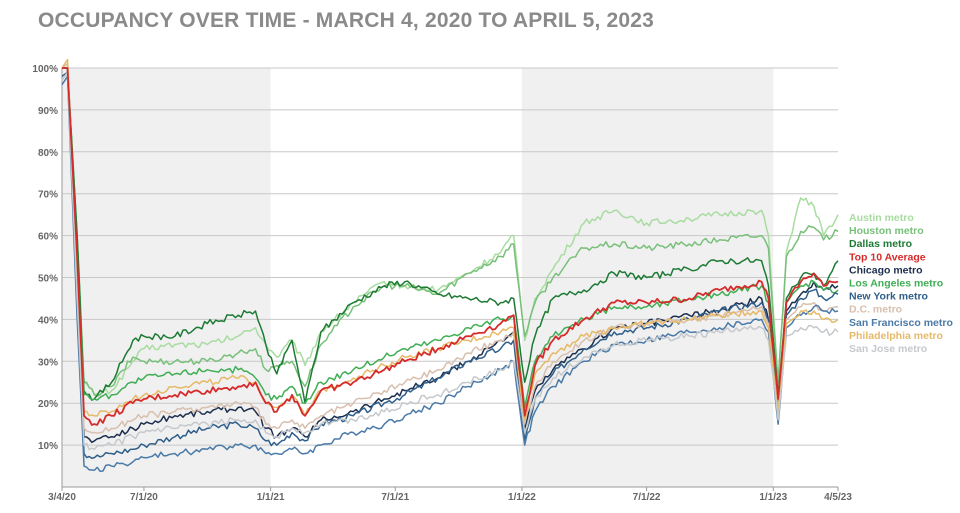  What do you see at coordinates (48, 446) in the screenshot?
I see `y-tick-label: 10%` at bounding box center [48, 446].